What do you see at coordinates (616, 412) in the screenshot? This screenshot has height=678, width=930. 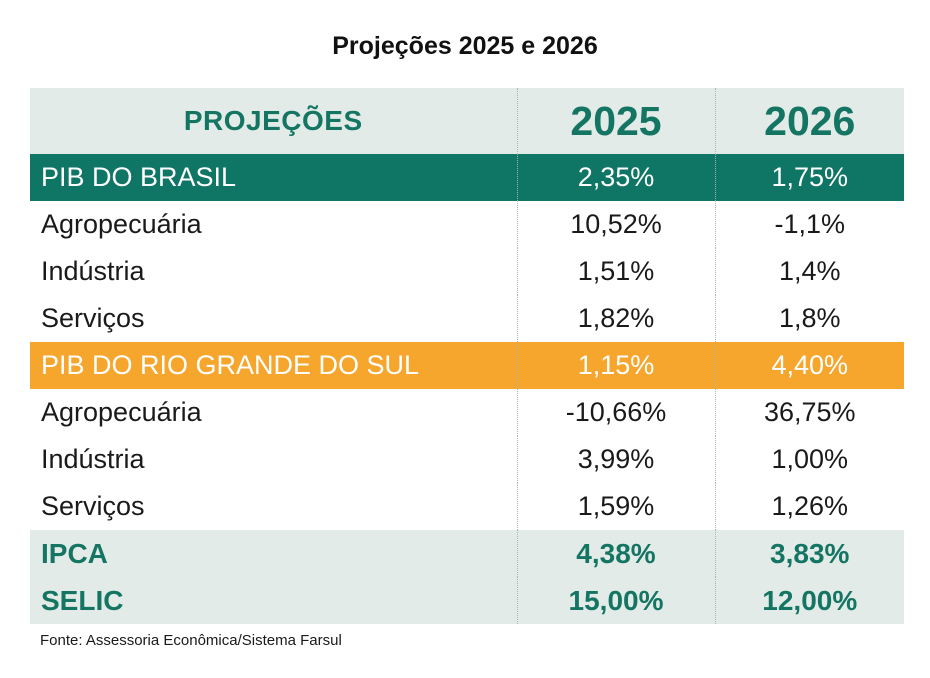 I see `value-2025: -10,66%` at bounding box center [616, 412].